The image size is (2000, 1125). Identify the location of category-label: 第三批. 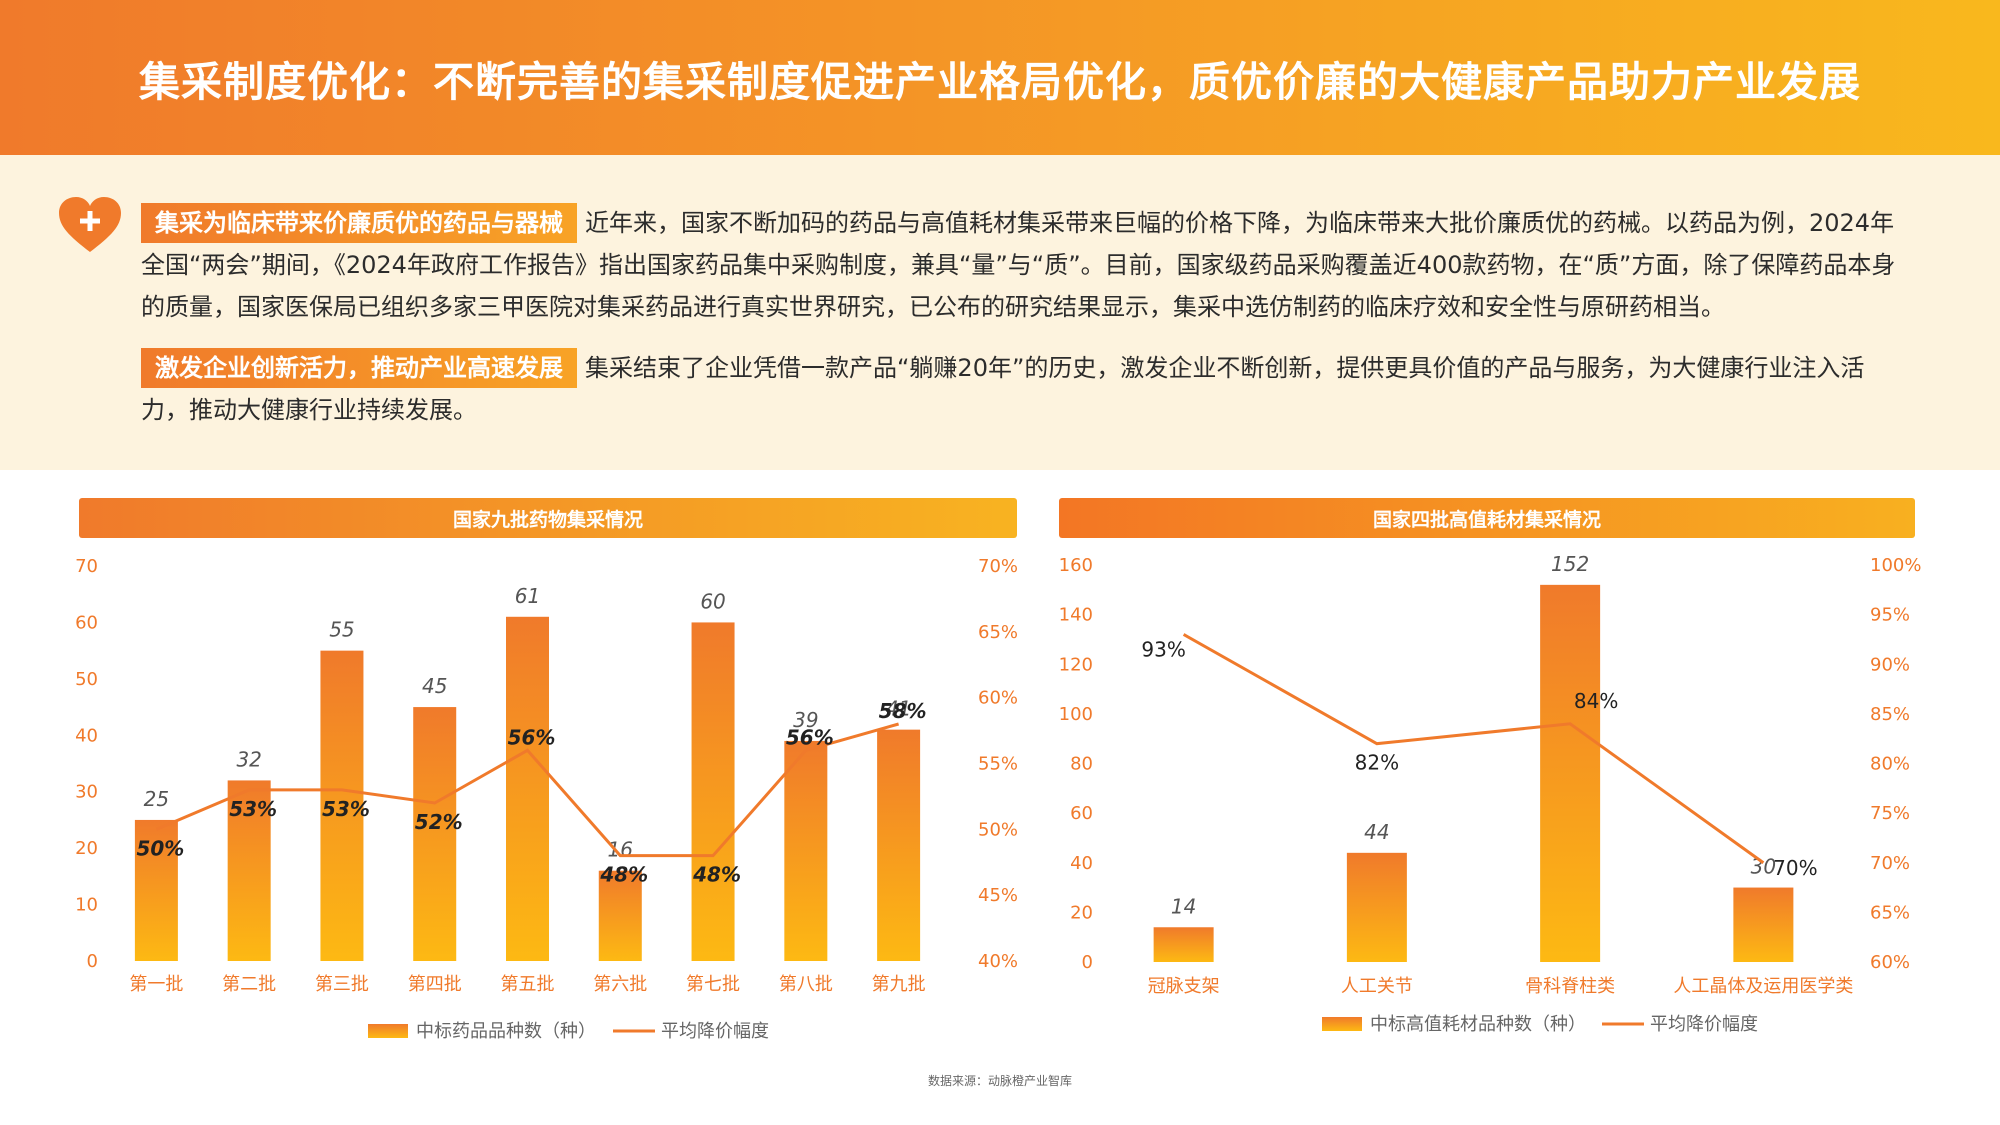
(342, 984).